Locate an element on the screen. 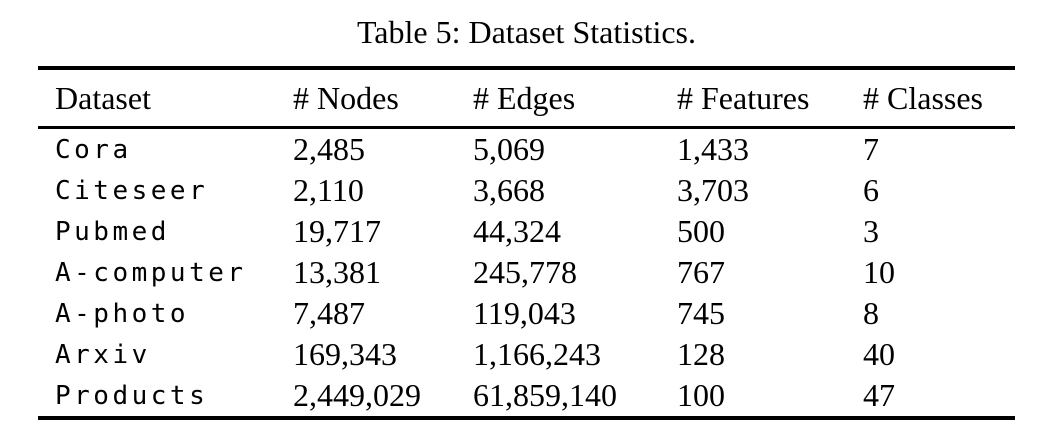 The height and width of the screenshot is (439, 1053). table-row: Arxiv 169,343 1,166,243 128 40 is located at coordinates (526, 354).